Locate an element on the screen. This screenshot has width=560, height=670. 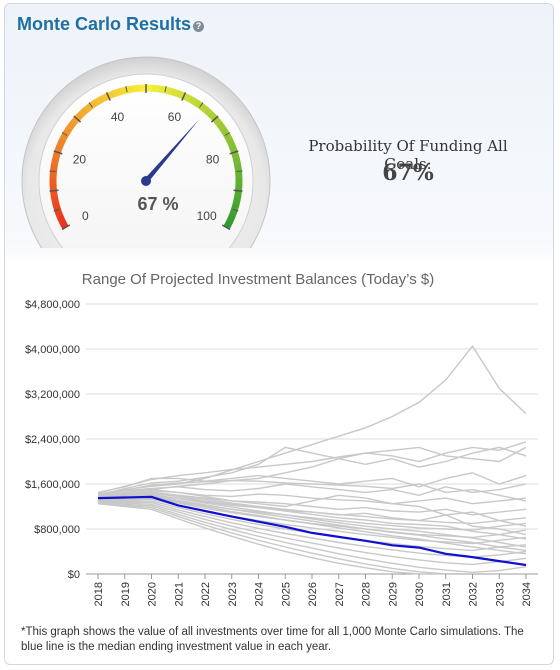
y-tick-label: $1,600,000 is located at coordinates (52, 485).